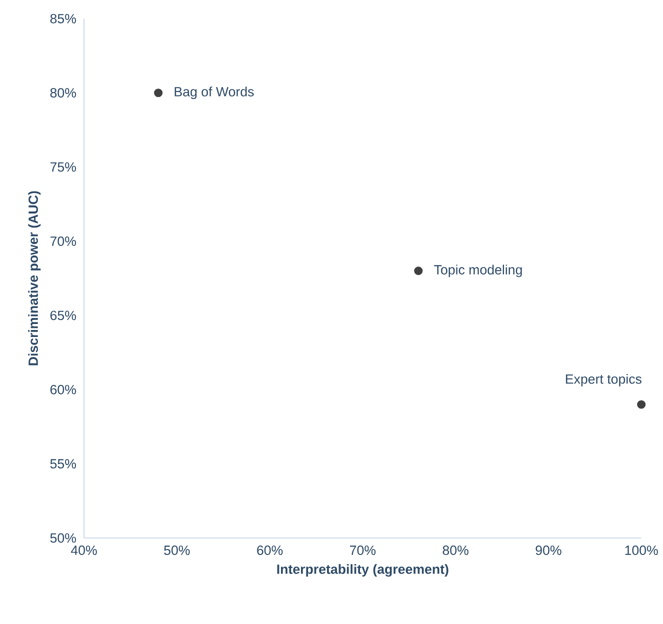 The width and height of the screenshot is (663, 624). Describe the element at coordinates (604, 380) in the screenshot. I see `annotation: Expert topics` at that location.